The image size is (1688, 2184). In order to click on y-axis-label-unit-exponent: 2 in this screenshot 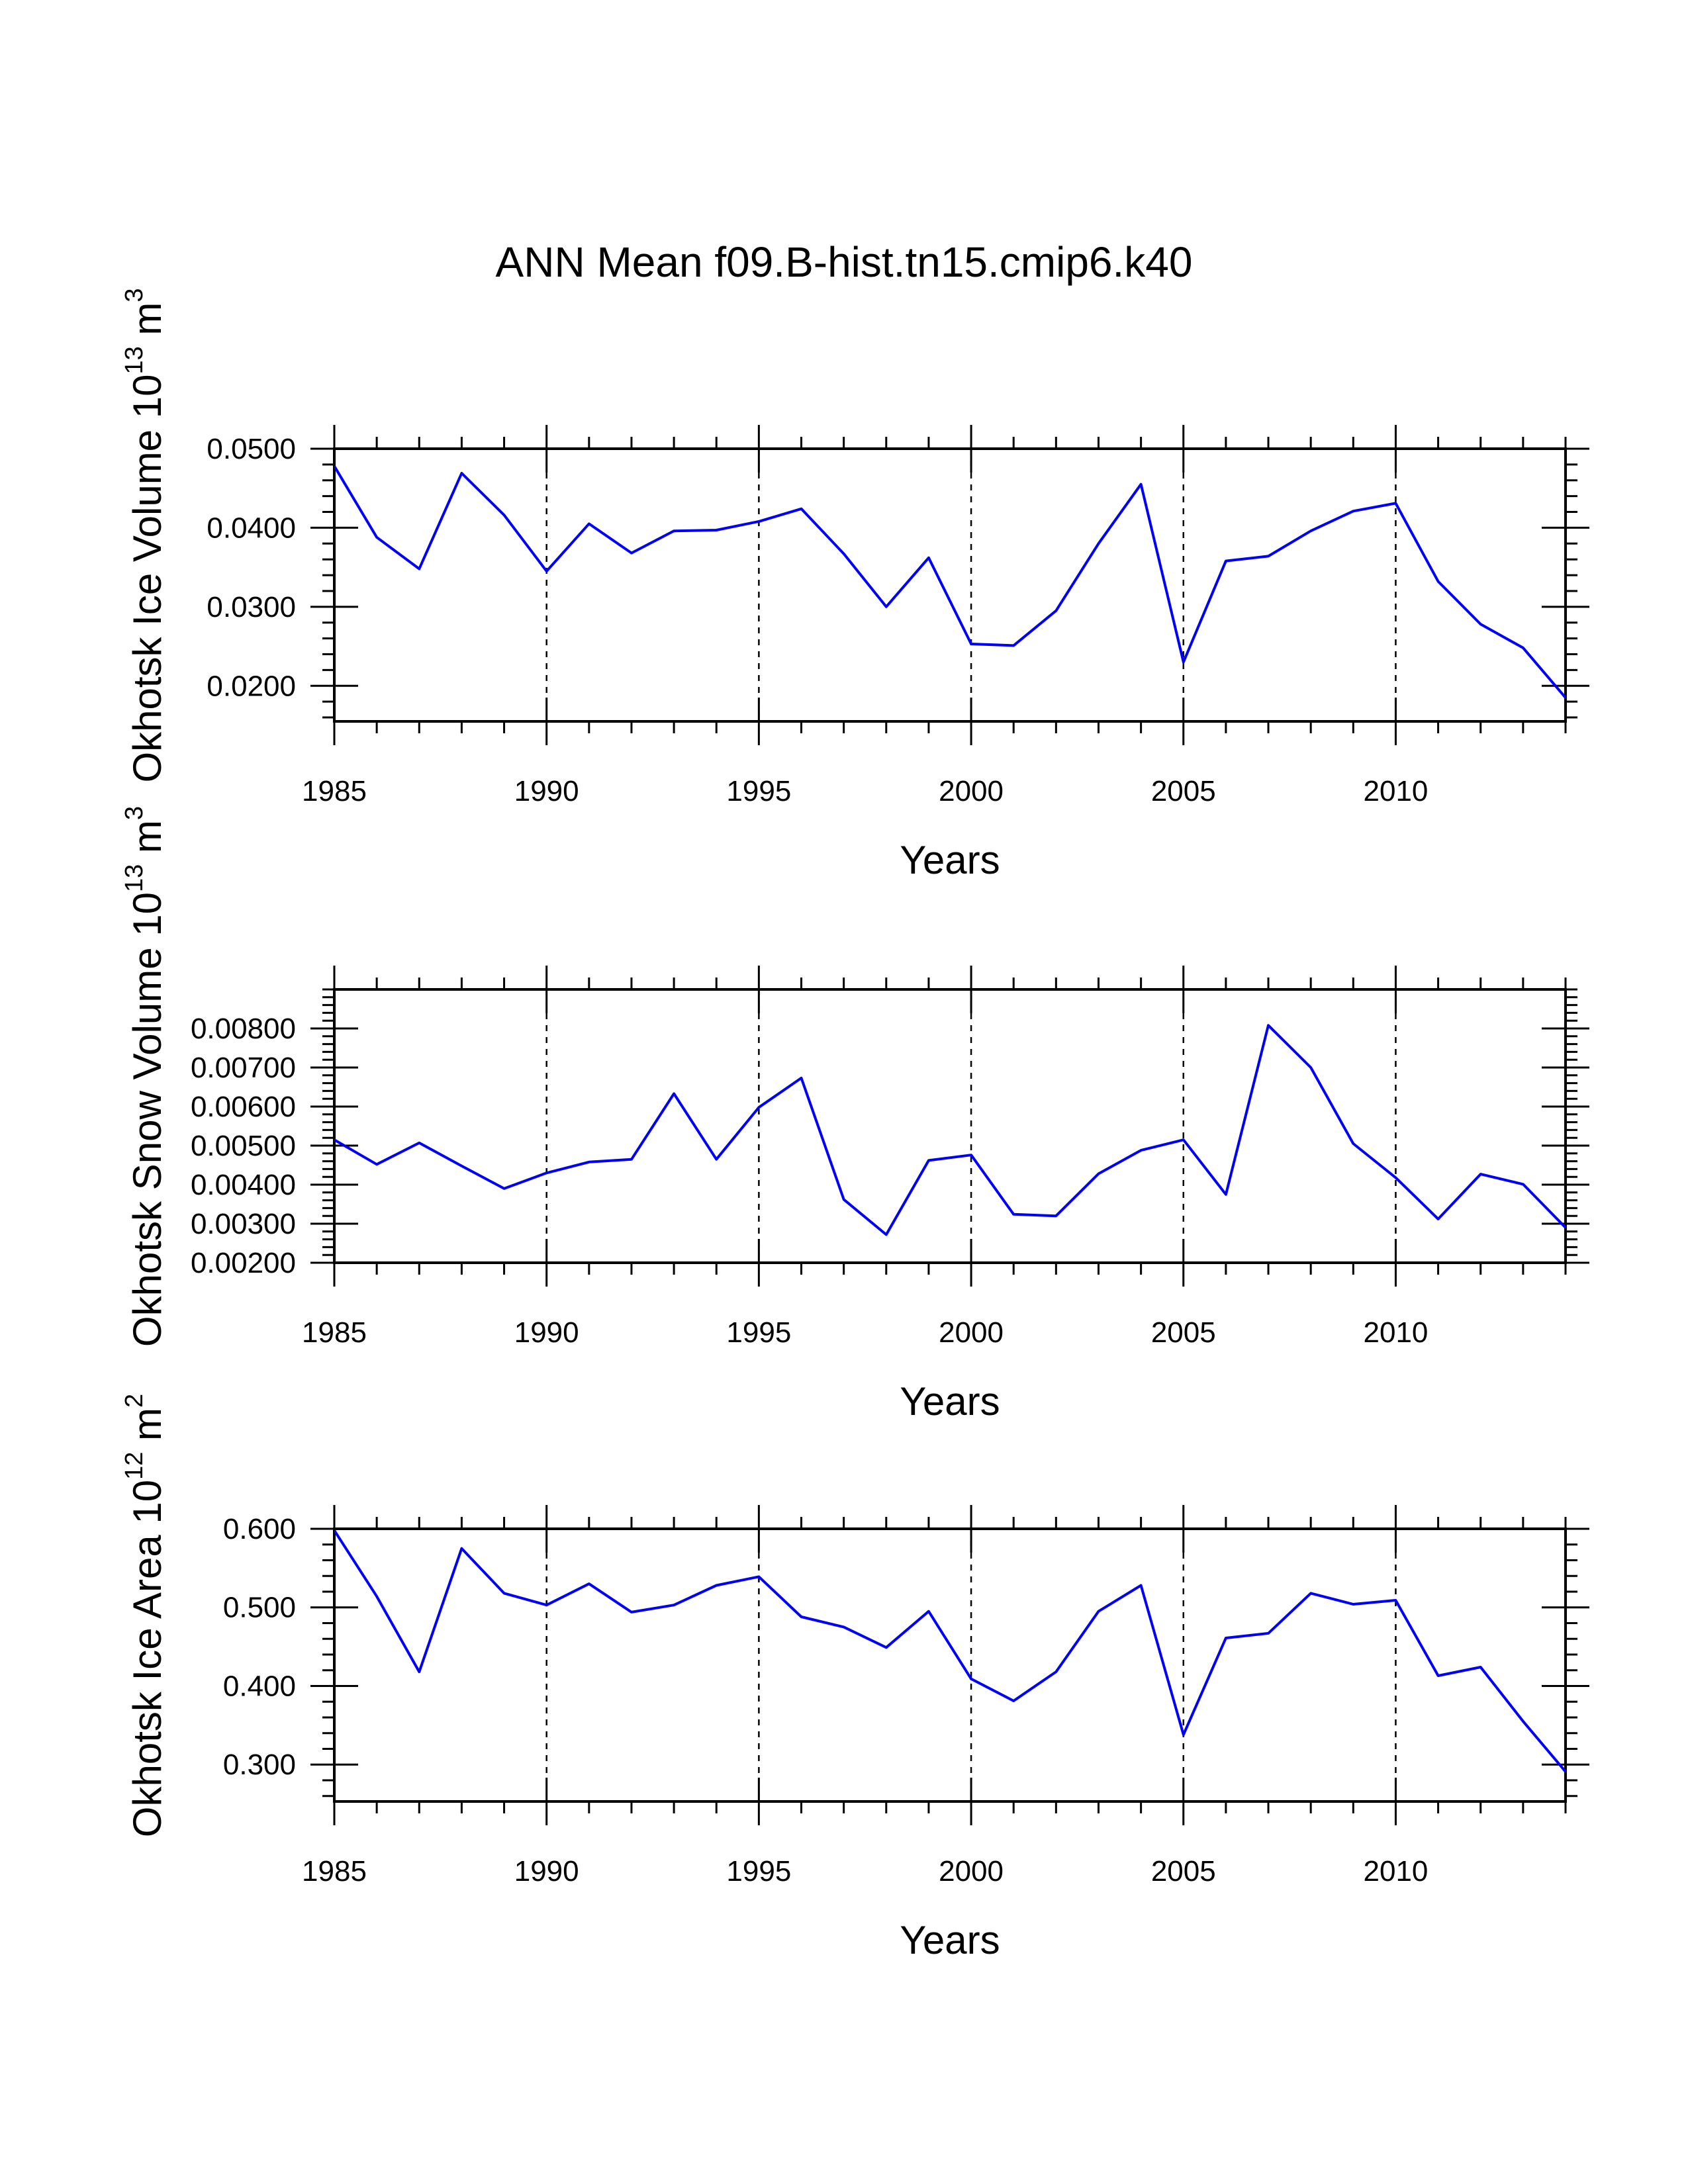, I will do `click(134, 1401)`.